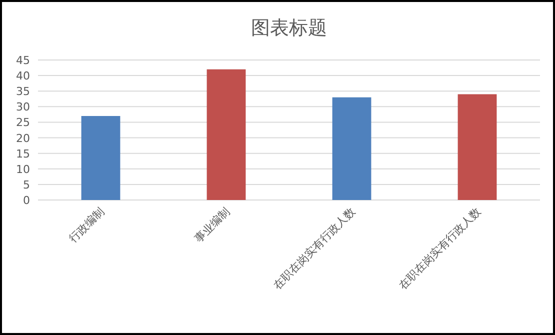 The image size is (555, 335). I want to click on y-tick-label: 35, so click(23, 91).